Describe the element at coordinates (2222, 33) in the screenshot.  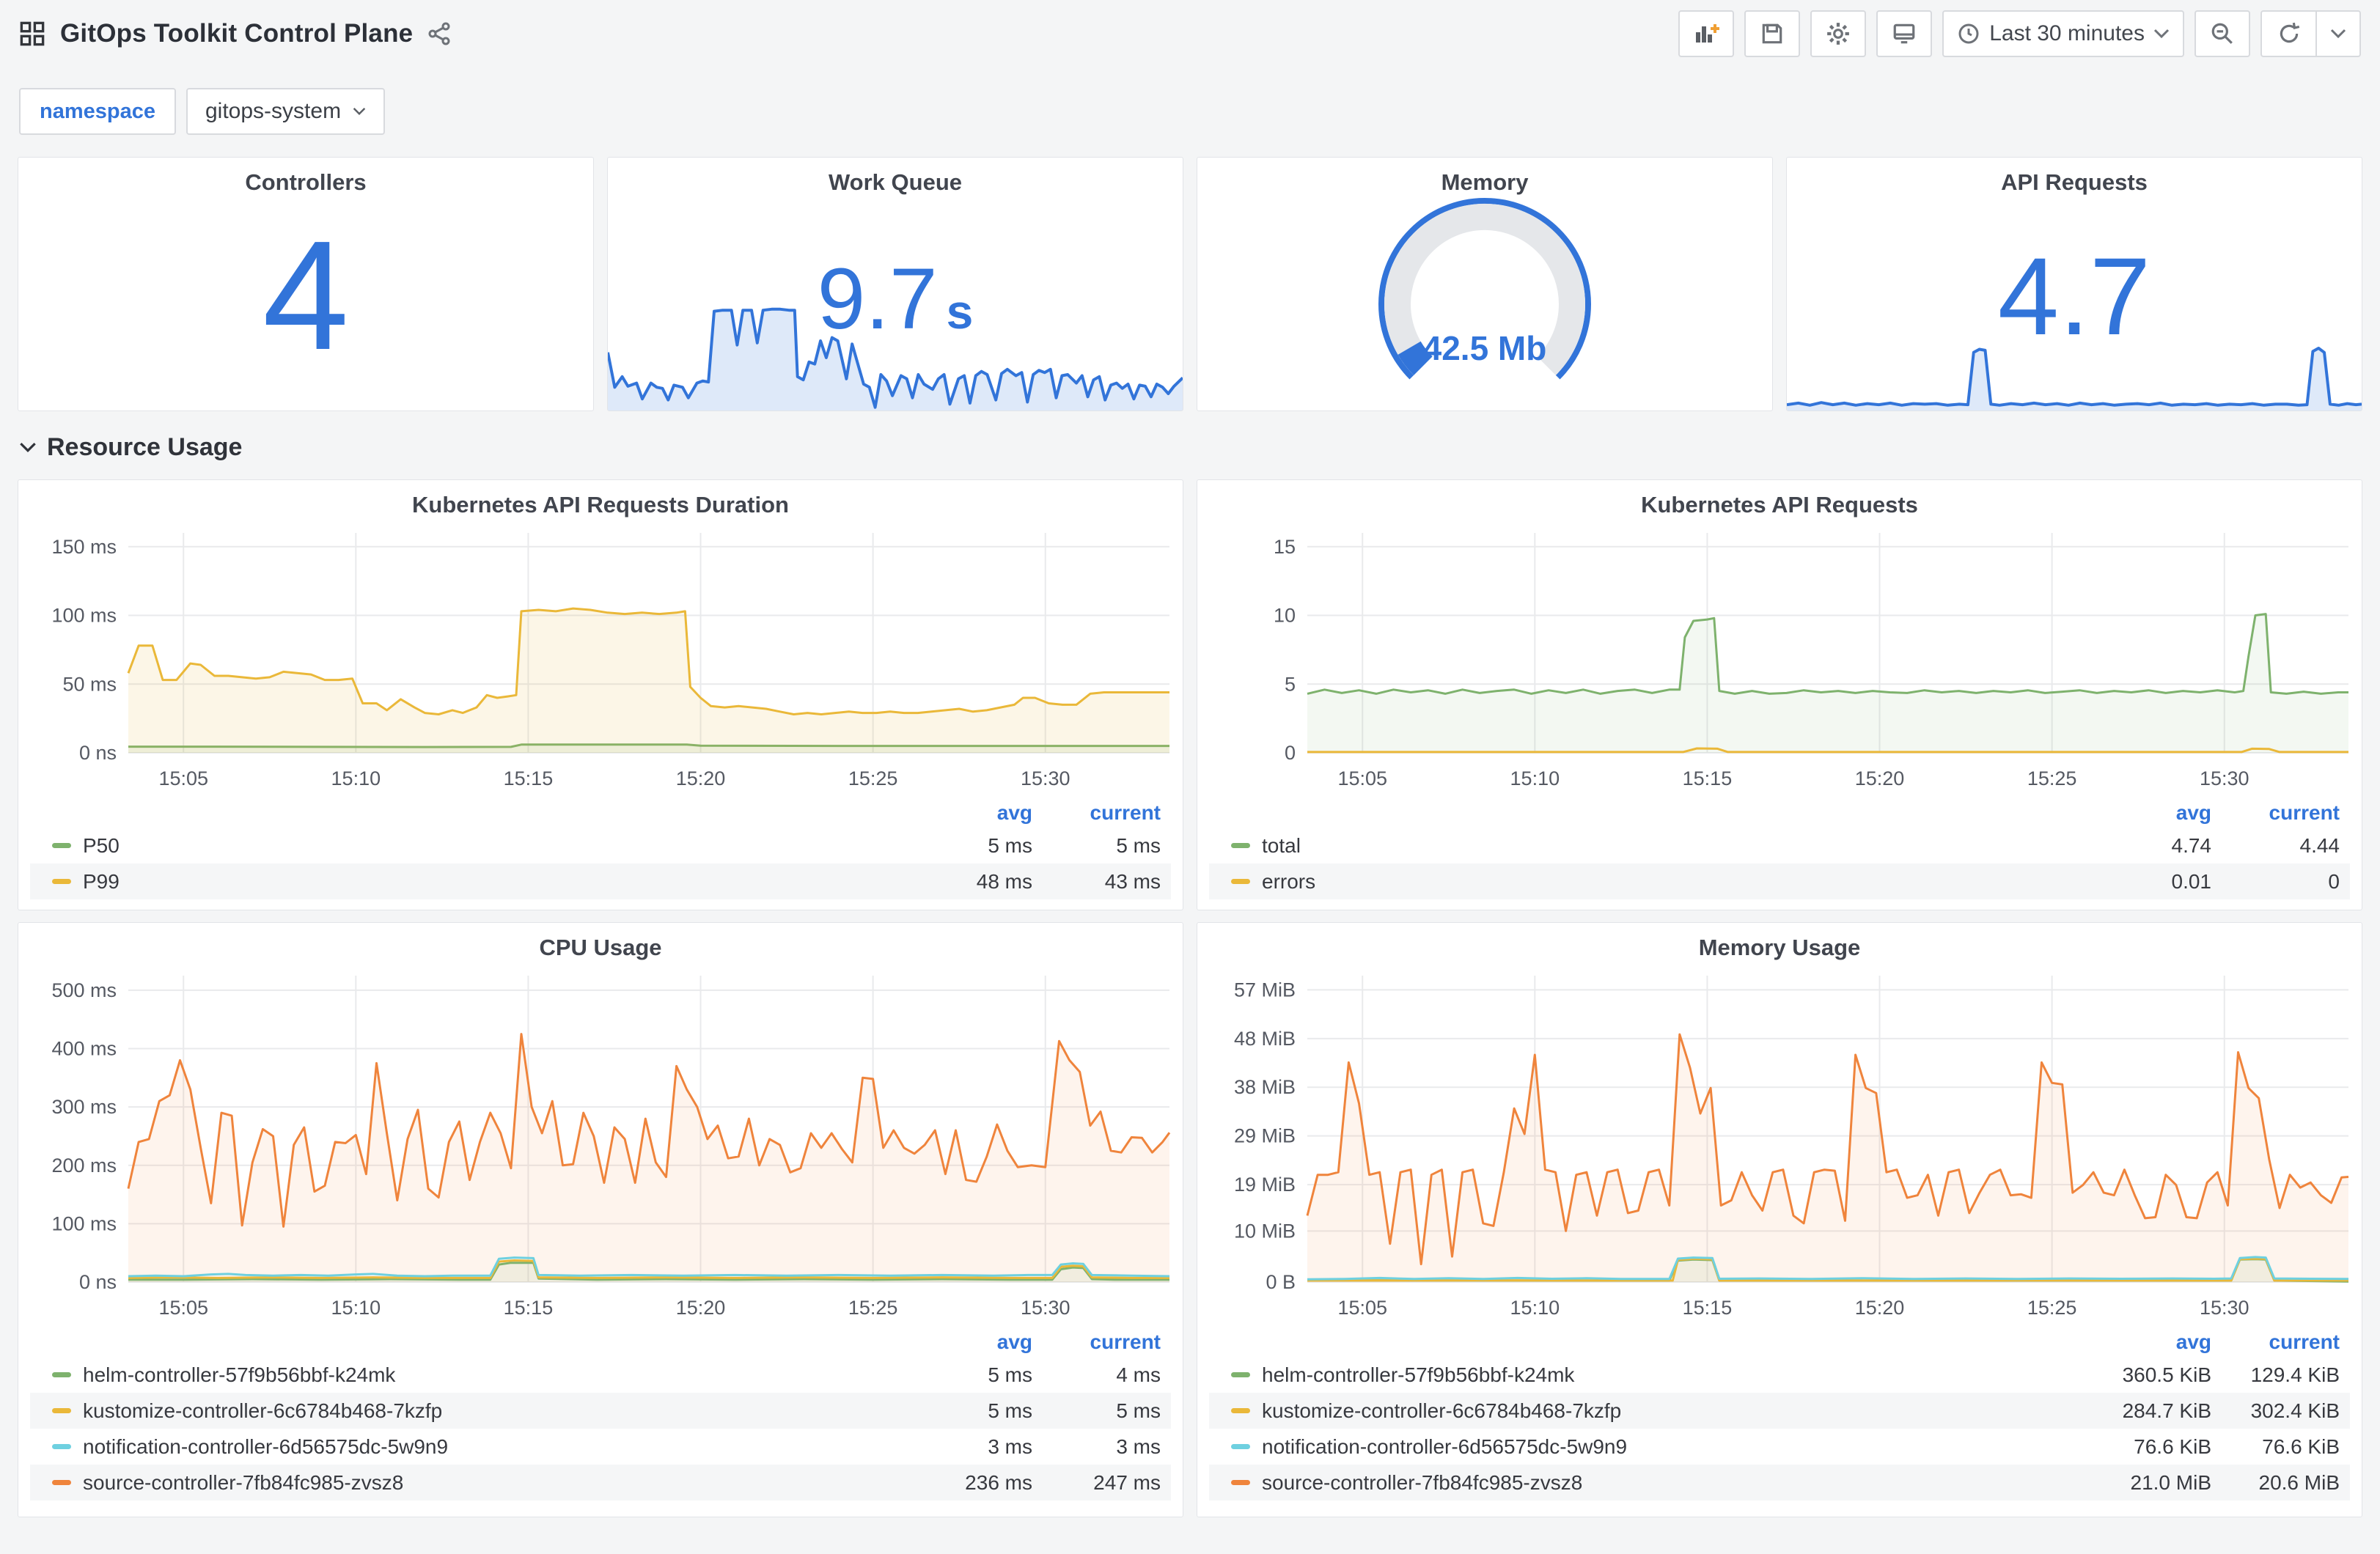
I see `zoom-out-button` at that location.